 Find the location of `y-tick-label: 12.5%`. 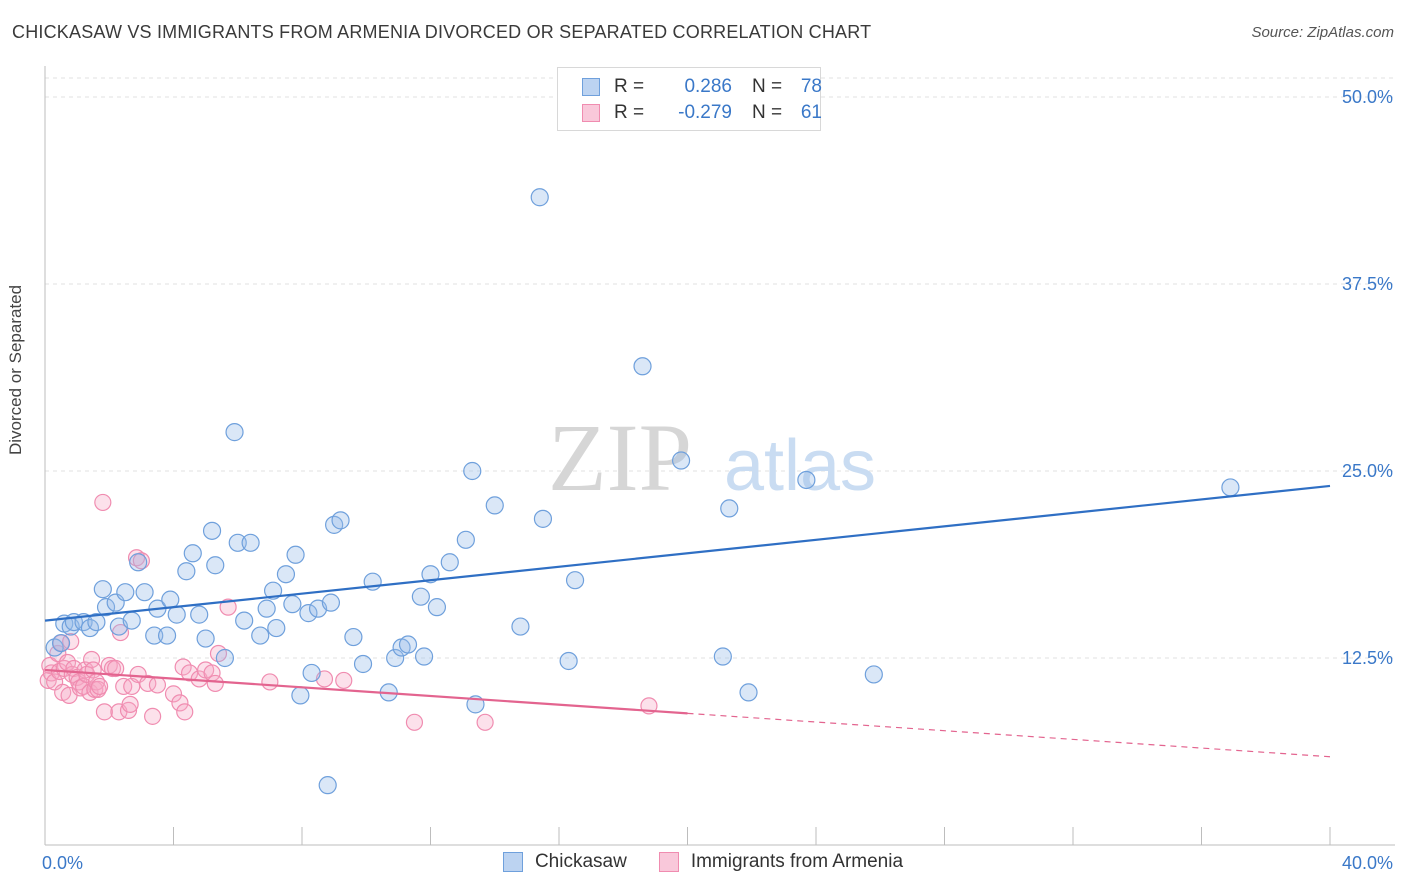

y-tick-label: 12.5% is located at coordinates (1367, 658).